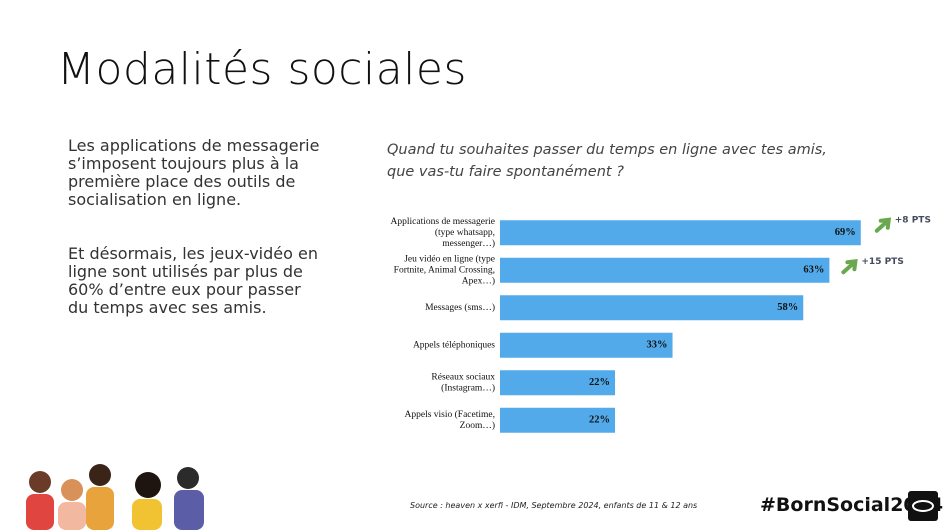 Image resolution: width=948 pixels, height=530 pixels. Describe the element at coordinates (460, 307) in the screenshot. I see `category-label: Messages (sms…)` at that location.